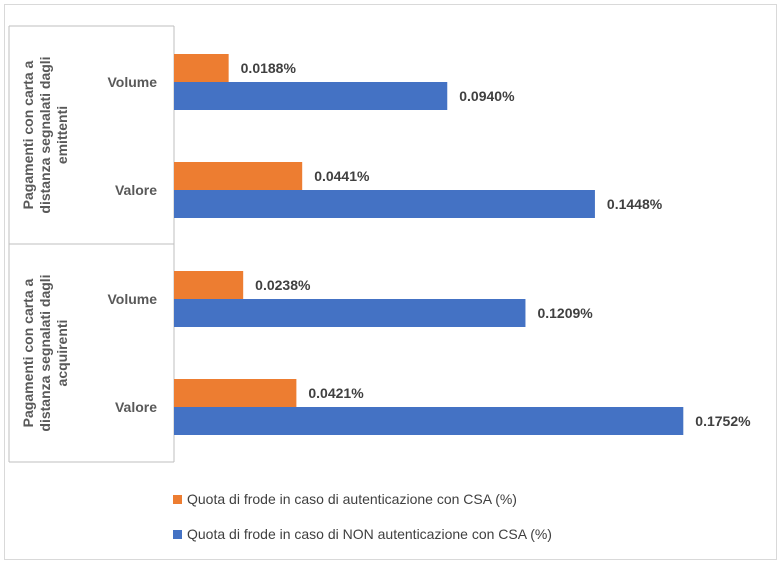  What do you see at coordinates (62, 135) in the screenshot?
I see `group-label-line: emittenti` at bounding box center [62, 135].